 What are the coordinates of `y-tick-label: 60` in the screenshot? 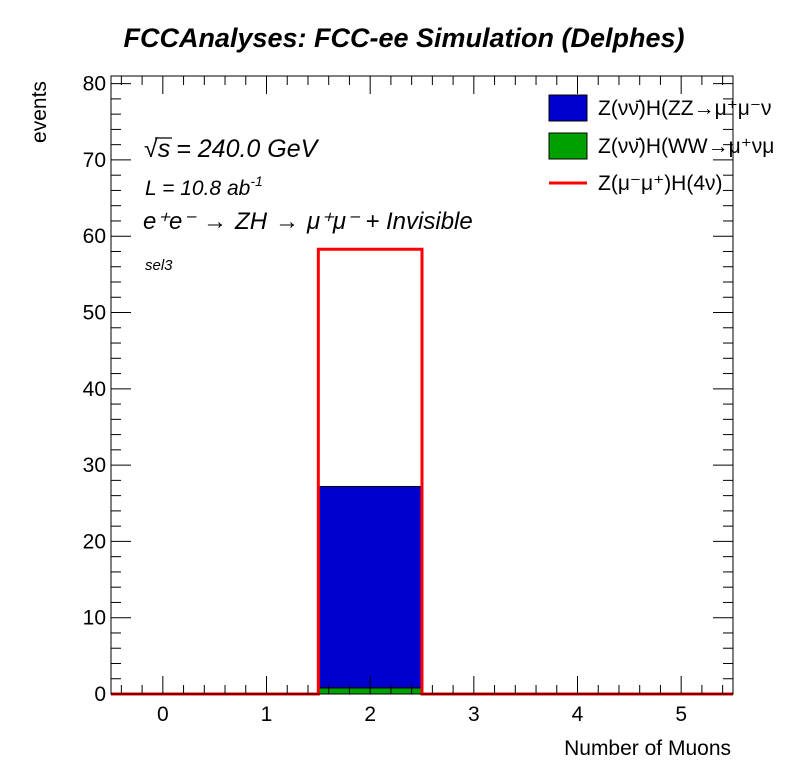 It's located at (94, 236).